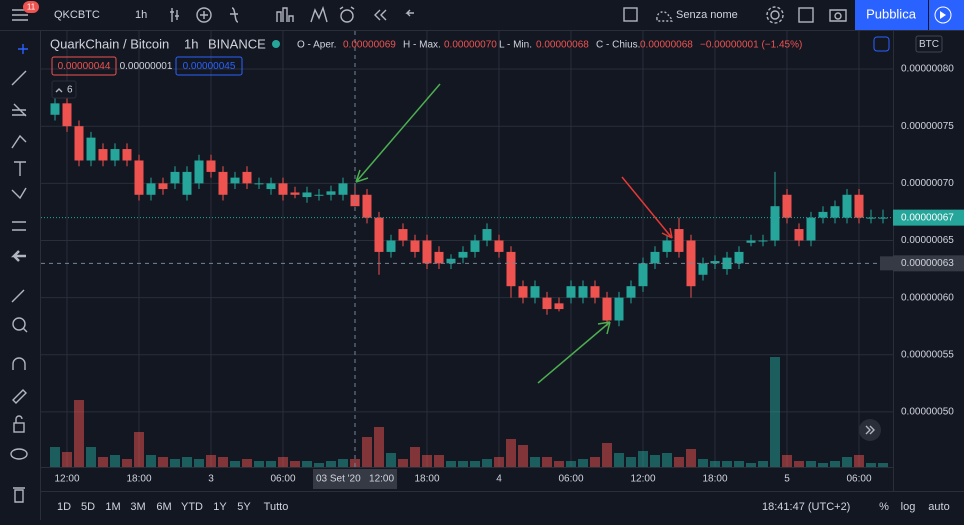  What do you see at coordinates (59, 90) in the screenshot?
I see `chevron` at bounding box center [59, 90].